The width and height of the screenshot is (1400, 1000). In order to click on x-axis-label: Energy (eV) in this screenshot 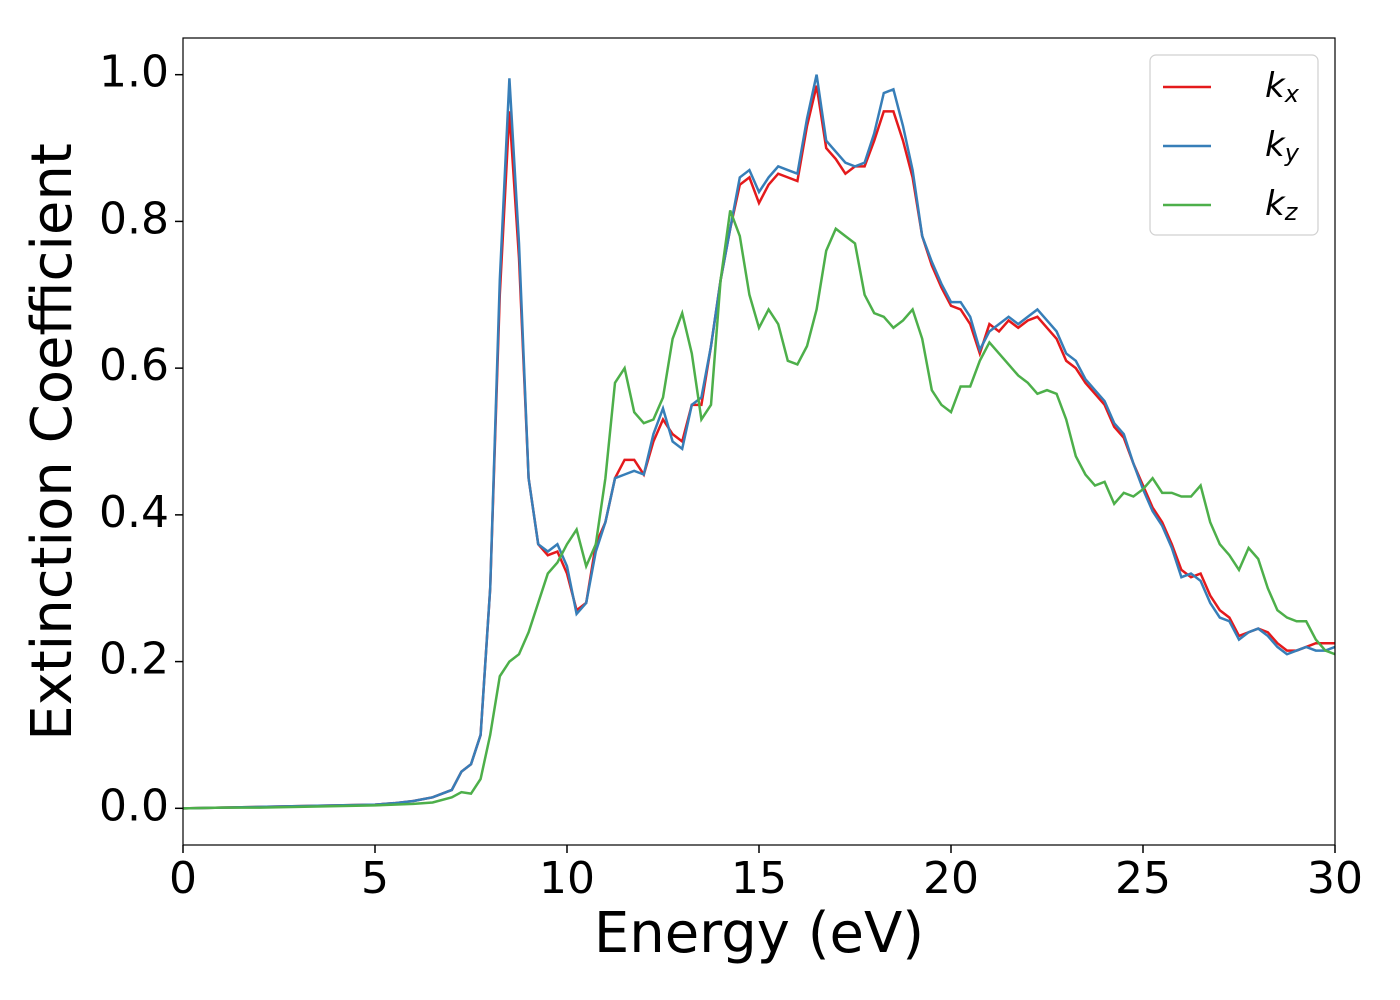, I will do `click(759, 933)`.